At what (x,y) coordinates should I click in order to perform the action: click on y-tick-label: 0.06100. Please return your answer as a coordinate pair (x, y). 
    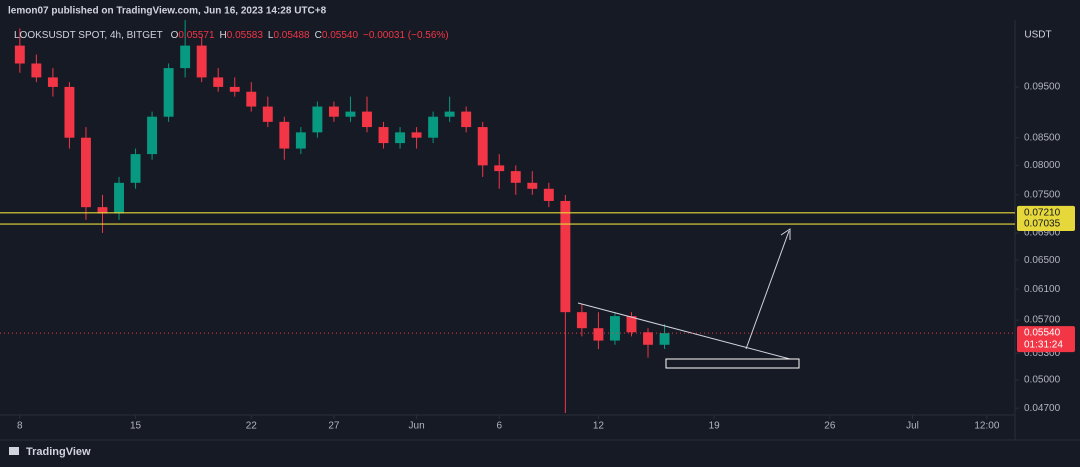
    Looking at the image, I should click on (1042, 289).